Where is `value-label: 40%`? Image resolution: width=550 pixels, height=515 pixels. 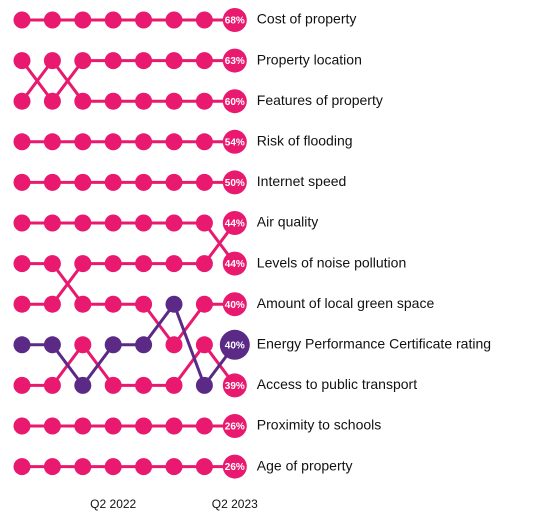 value-label: 40% is located at coordinates (235, 345).